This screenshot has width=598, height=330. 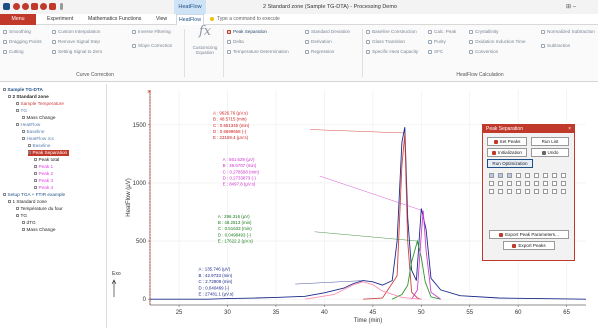 What do you see at coordinates (510, 163) in the screenshot?
I see `run-optimization-button: Run Optimization` at bounding box center [510, 163].